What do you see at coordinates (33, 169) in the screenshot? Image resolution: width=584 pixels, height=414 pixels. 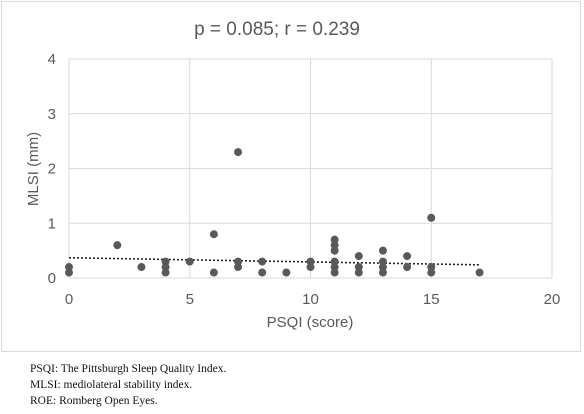 I see `y-axis-label: MLSI (mm)` at bounding box center [33, 169].